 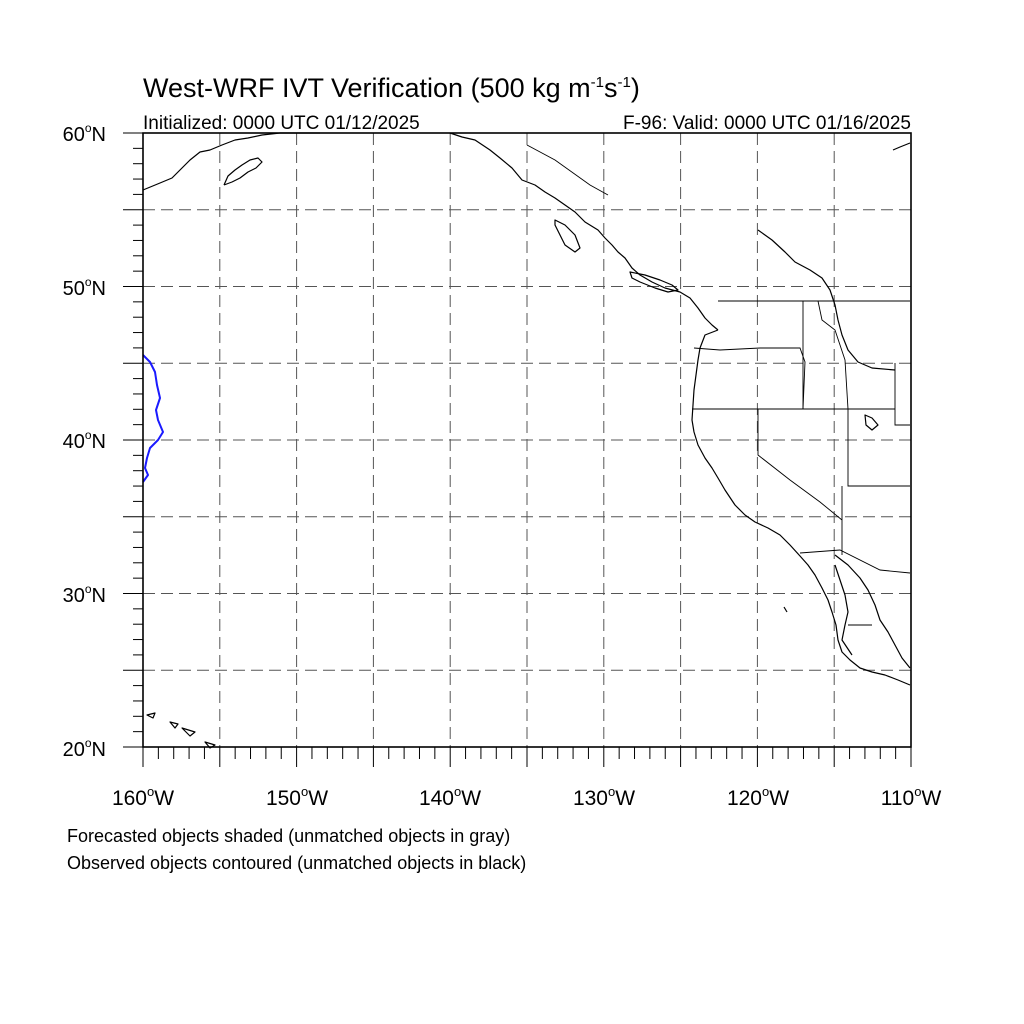 I want to click on border-us-mexico, so click(x=855, y=561).